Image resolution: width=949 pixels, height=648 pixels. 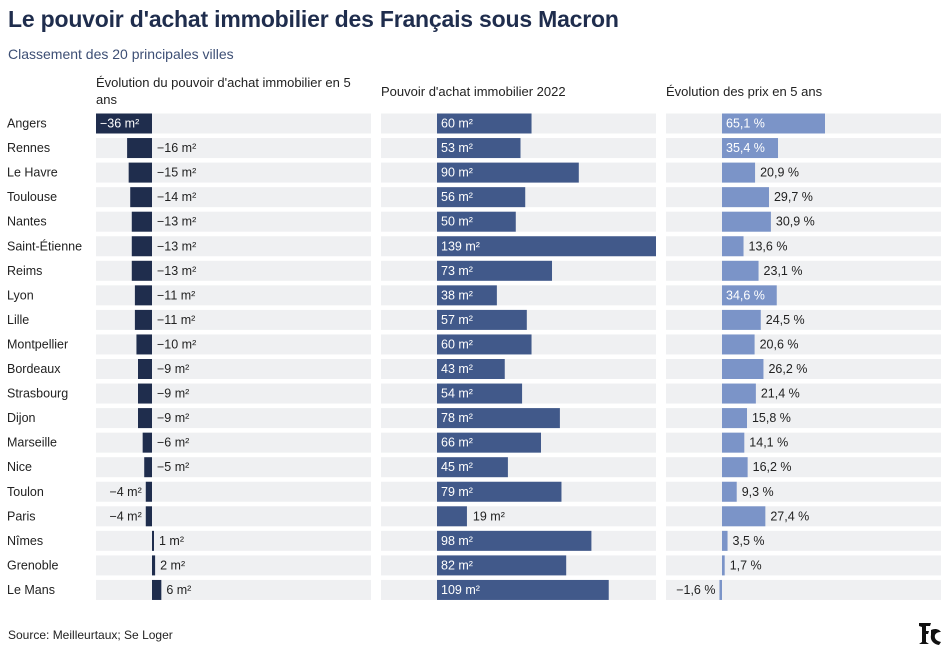 I want to click on row-label-17: Nîmes, so click(x=25, y=541).